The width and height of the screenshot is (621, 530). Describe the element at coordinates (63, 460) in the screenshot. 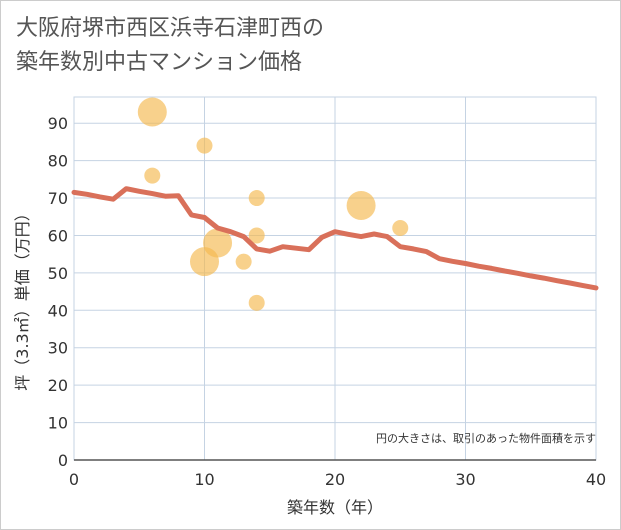

I see `y-tick-label: 0` at that location.